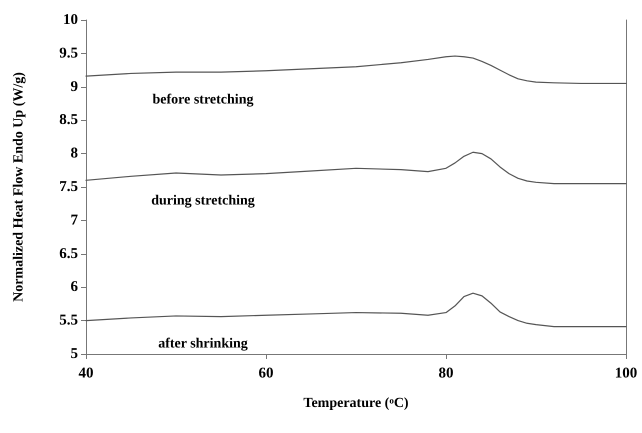  What do you see at coordinates (446, 374) in the screenshot?
I see `x-tick-label: 80` at bounding box center [446, 374].